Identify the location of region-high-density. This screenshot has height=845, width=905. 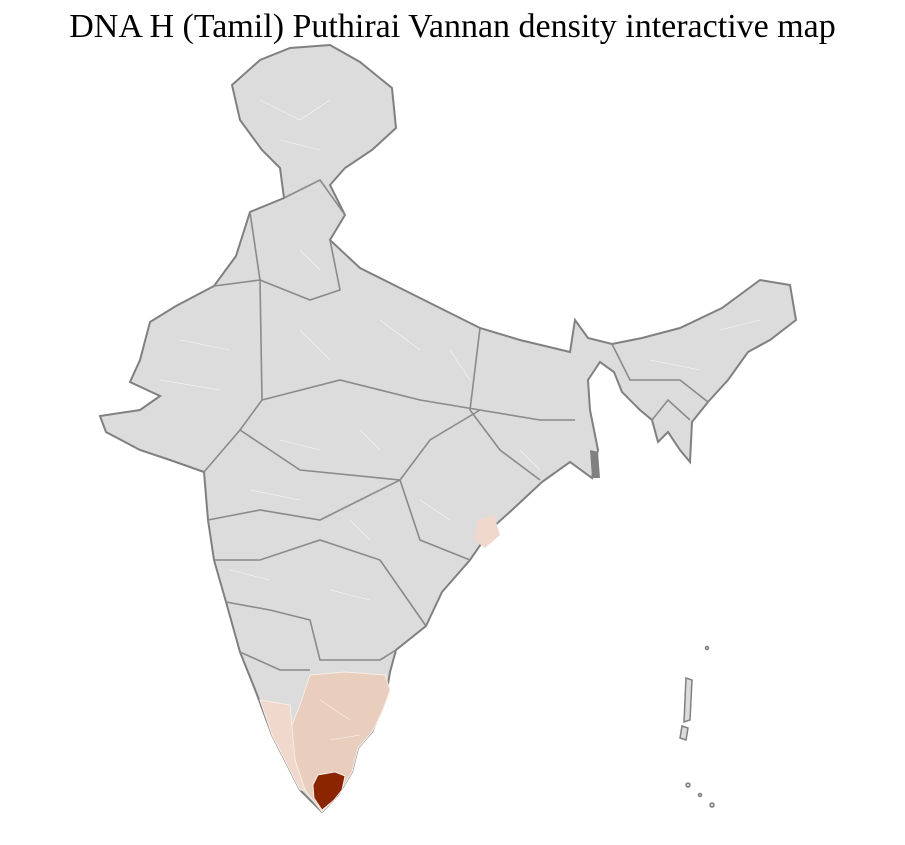
(329, 791).